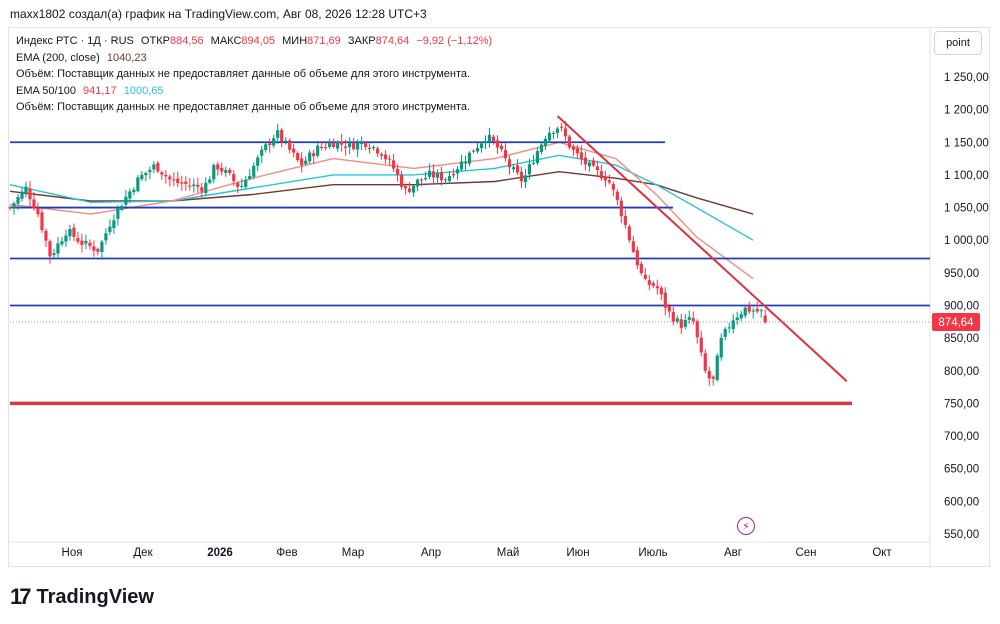 The height and width of the screenshot is (624, 1000). Describe the element at coordinates (961, 307) in the screenshot. I see `y-tick-label: 900,00` at that location.